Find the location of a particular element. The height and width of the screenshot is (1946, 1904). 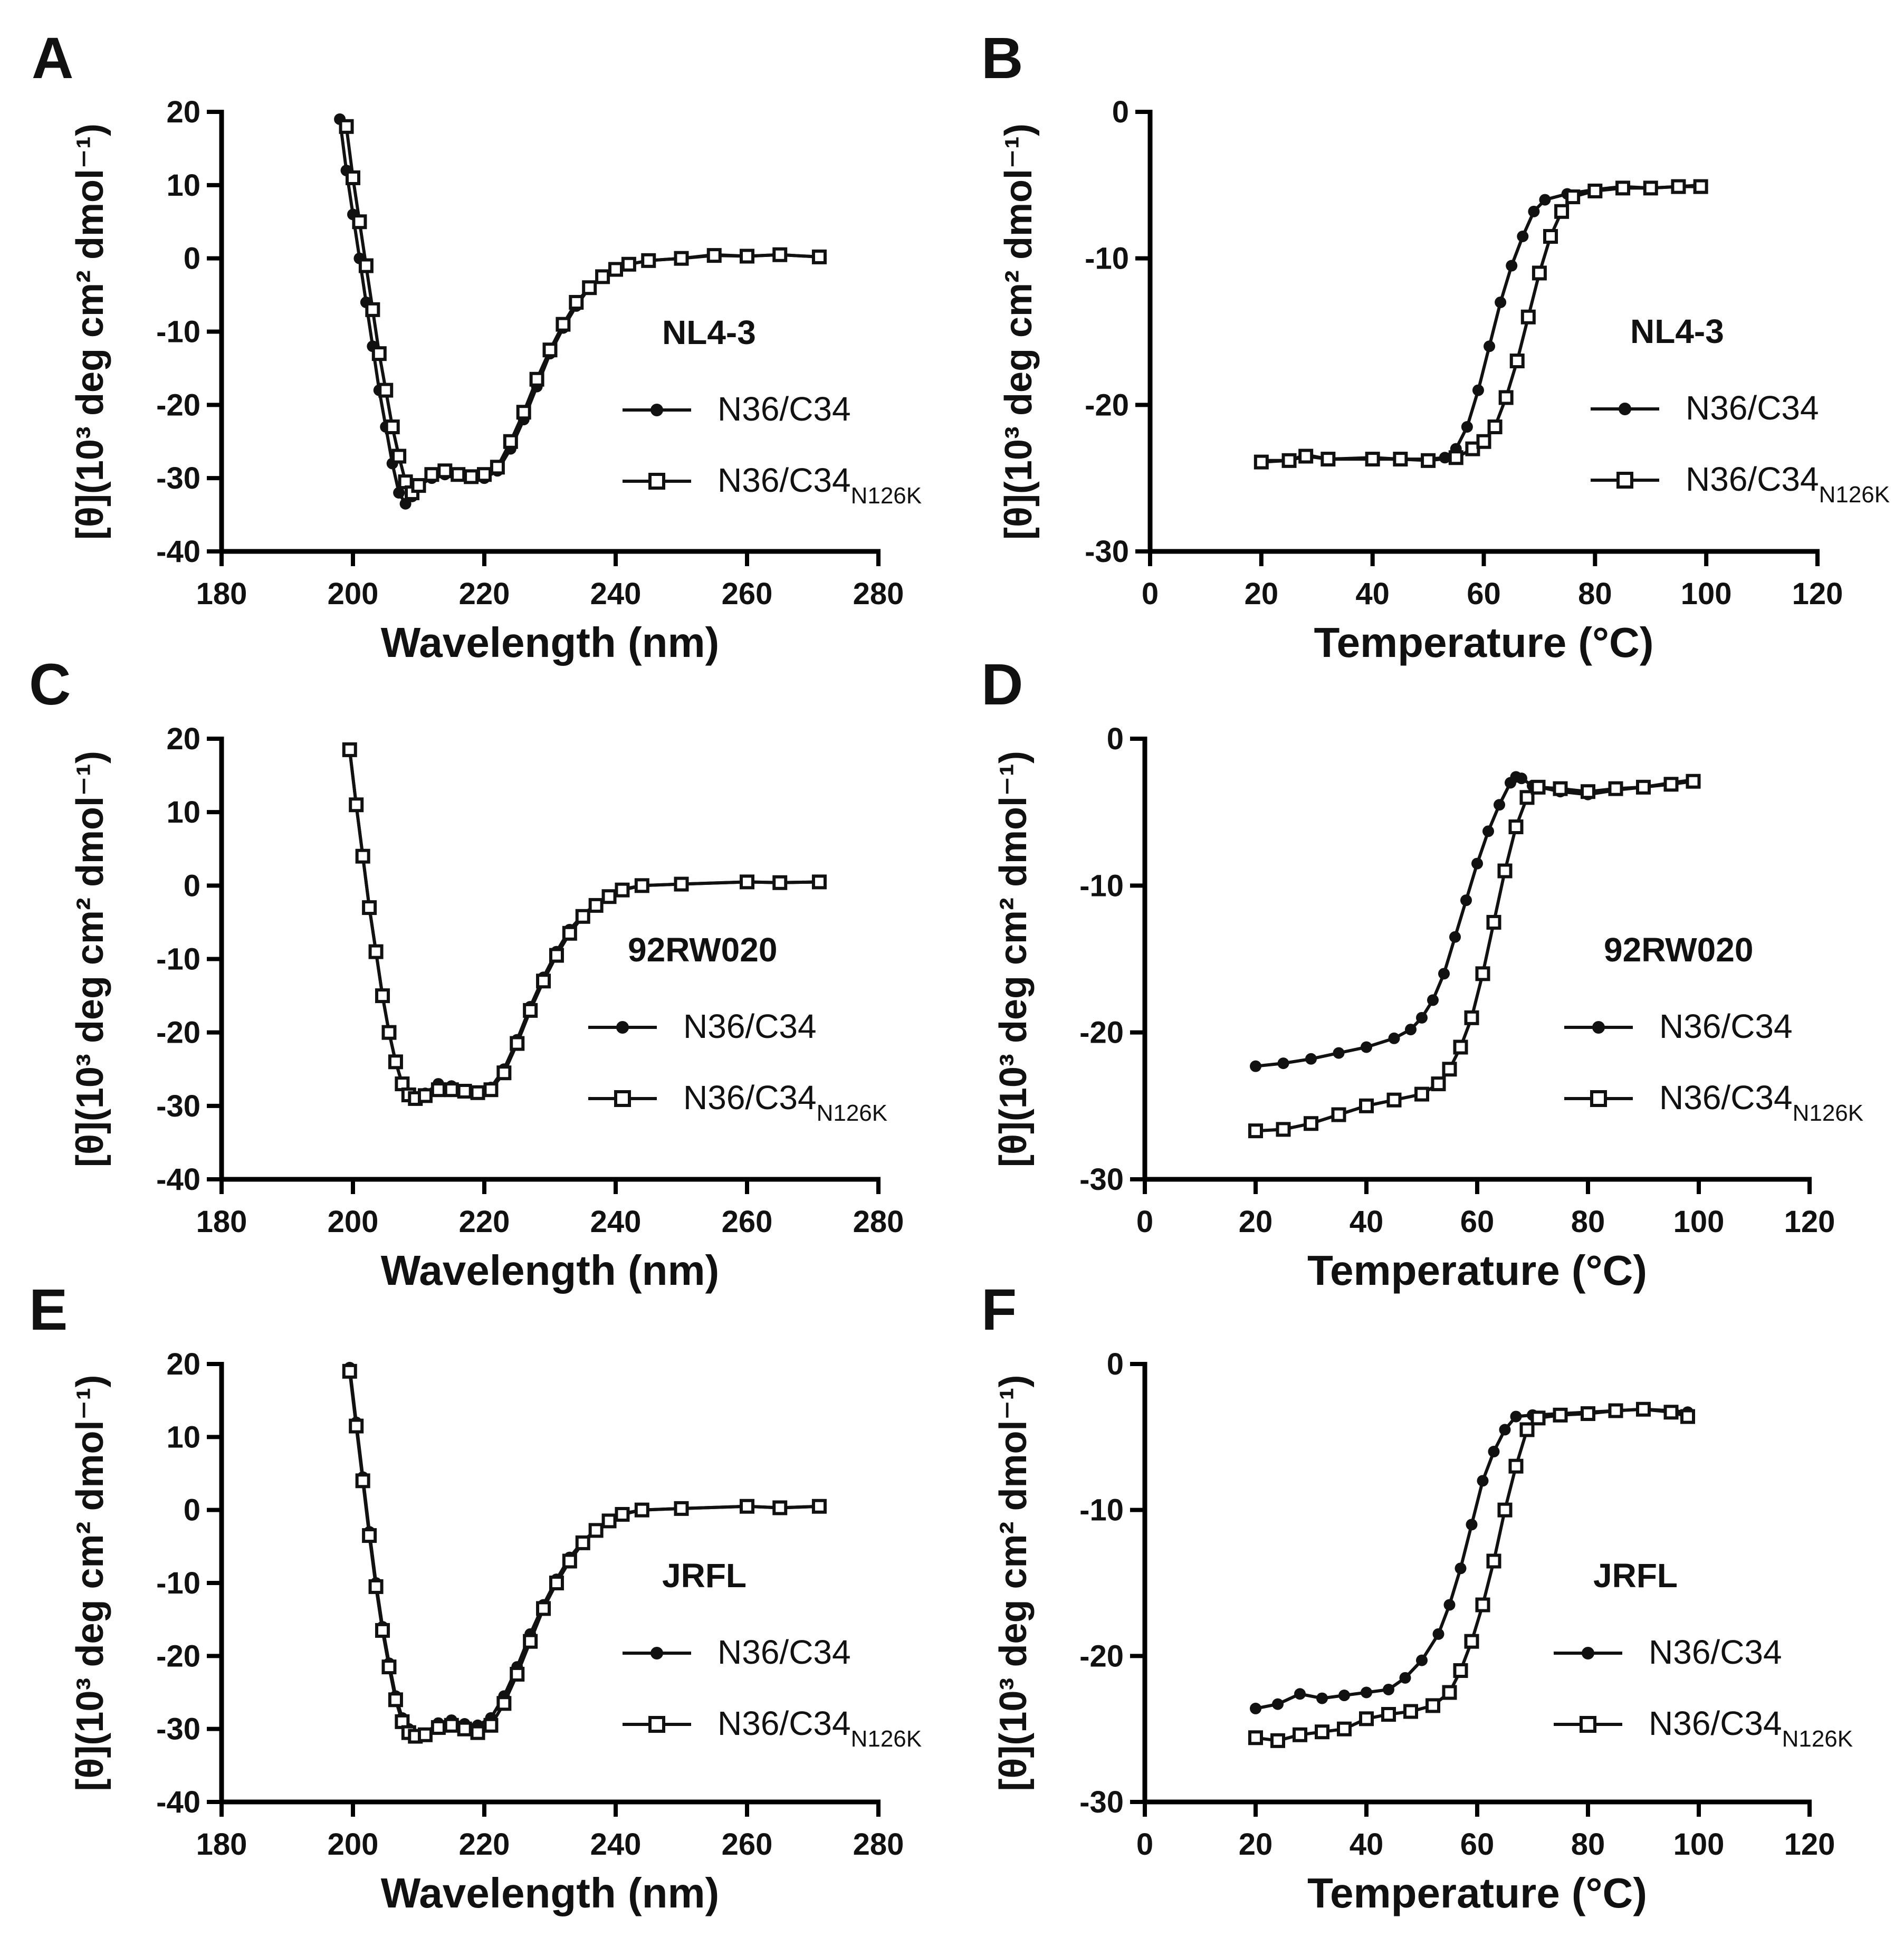

y-axis-title: [θ](10³ deg cm² dmol⁻¹) is located at coordinates (1019, 331).